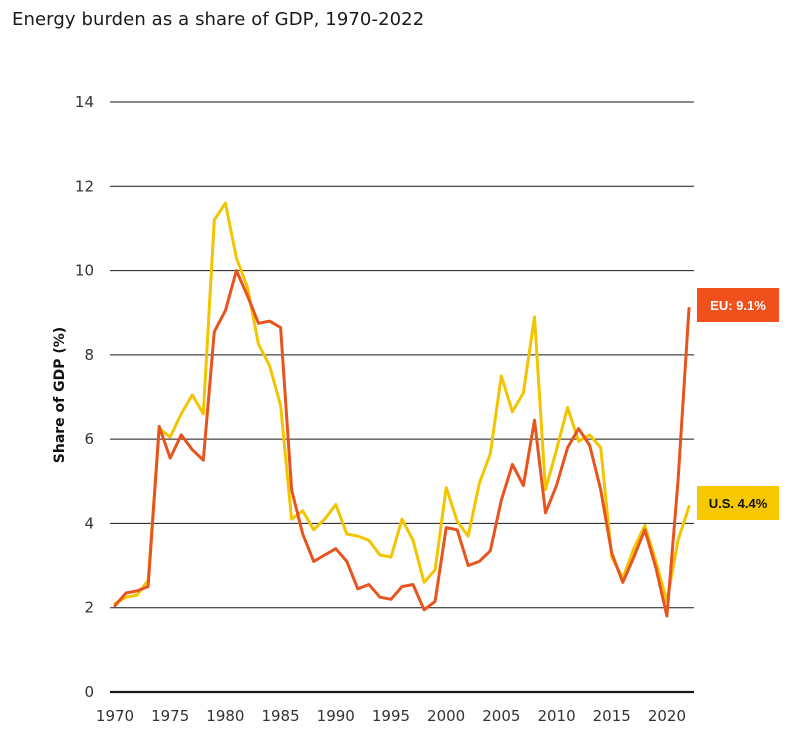 This screenshot has width=796, height=736. I want to click on x-tick-label: 2015, so click(612, 716).